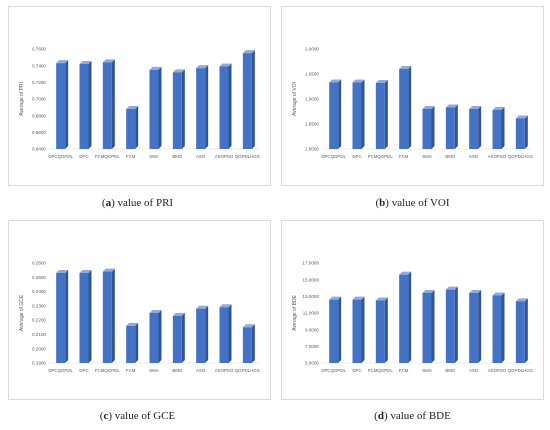 This screenshot has height=430, width=550. What do you see at coordinates (39, 305) in the screenshot?
I see `y-tick-label: 0.2300` at bounding box center [39, 305].